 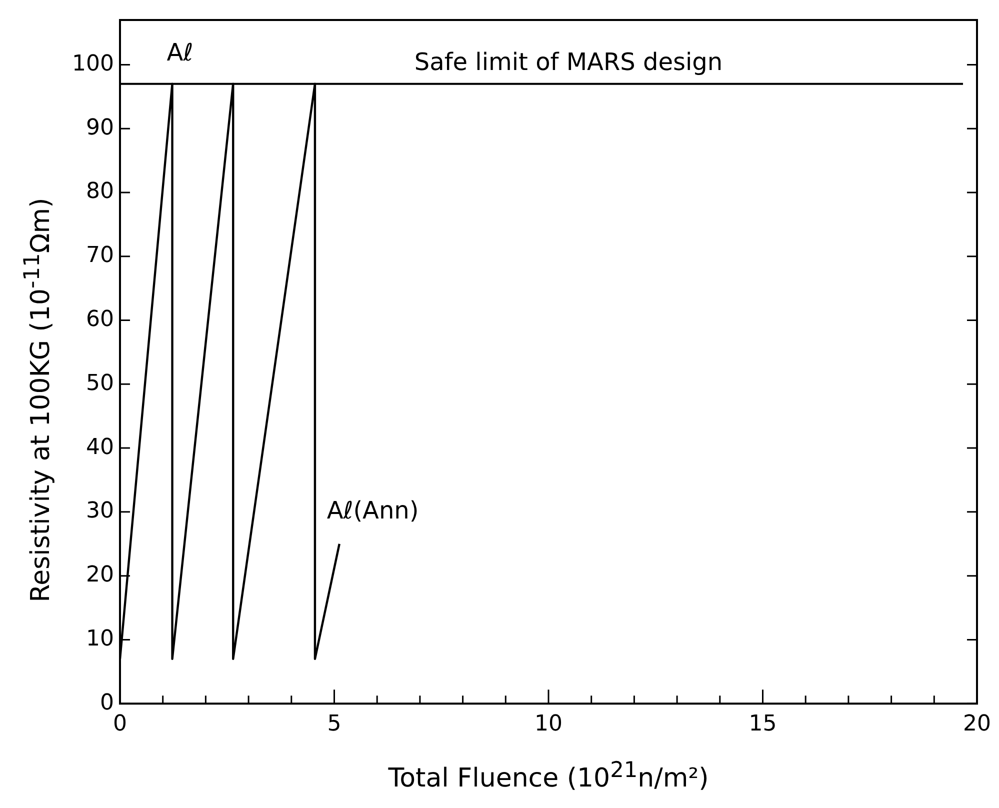 What do you see at coordinates (100, 447) in the screenshot?
I see `y-tick-label: 40` at bounding box center [100, 447].